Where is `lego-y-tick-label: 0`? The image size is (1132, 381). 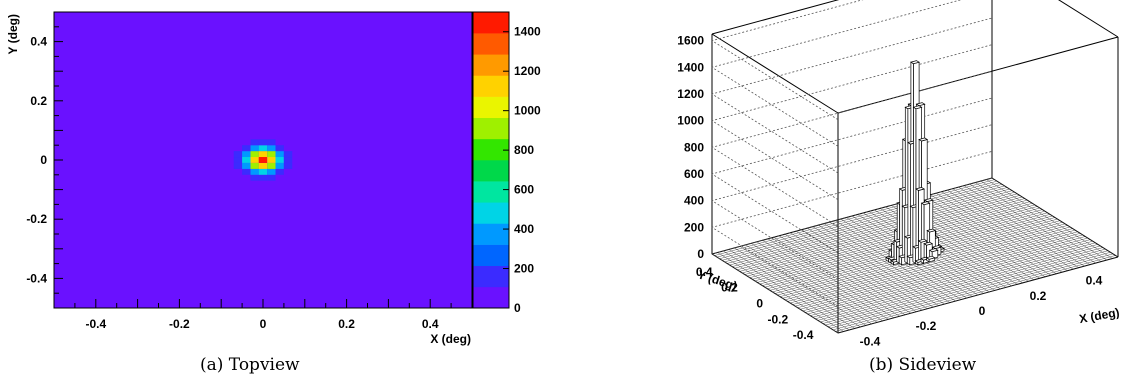
lego-y-tick-label: 0 is located at coordinates (759, 304).